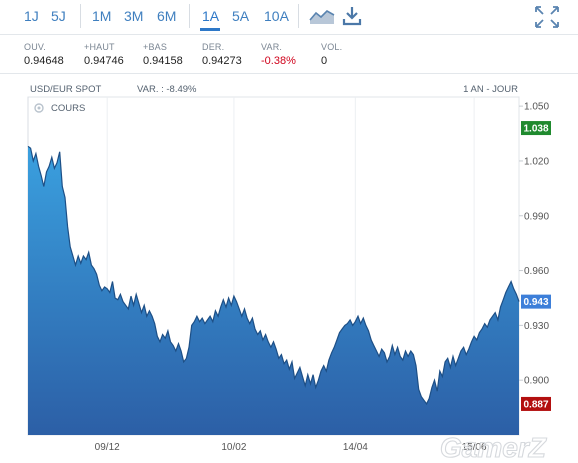 This screenshot has width=578, height=463. Describe the element at coordinates (272, 47) in the screenshot. I see `stat-label: VAR.` at that location.